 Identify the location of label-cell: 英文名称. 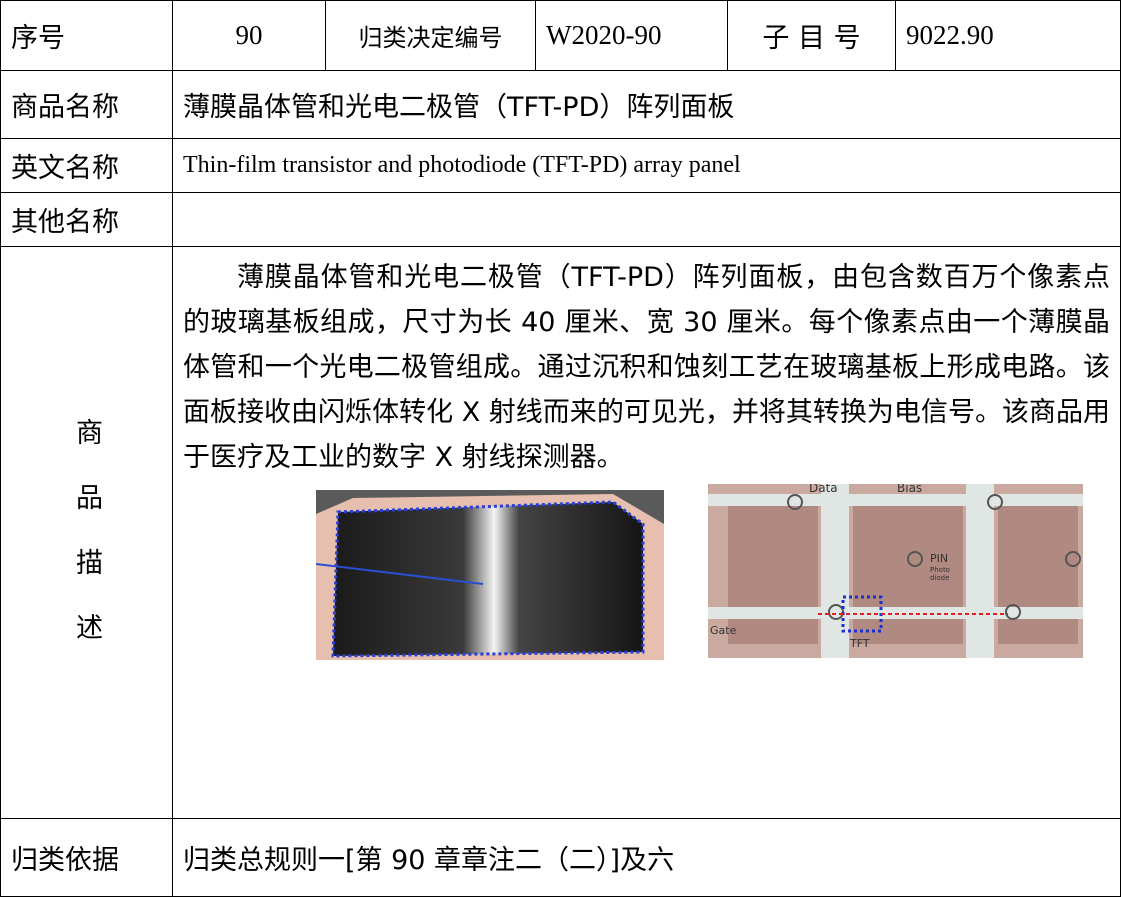
(86, 165).